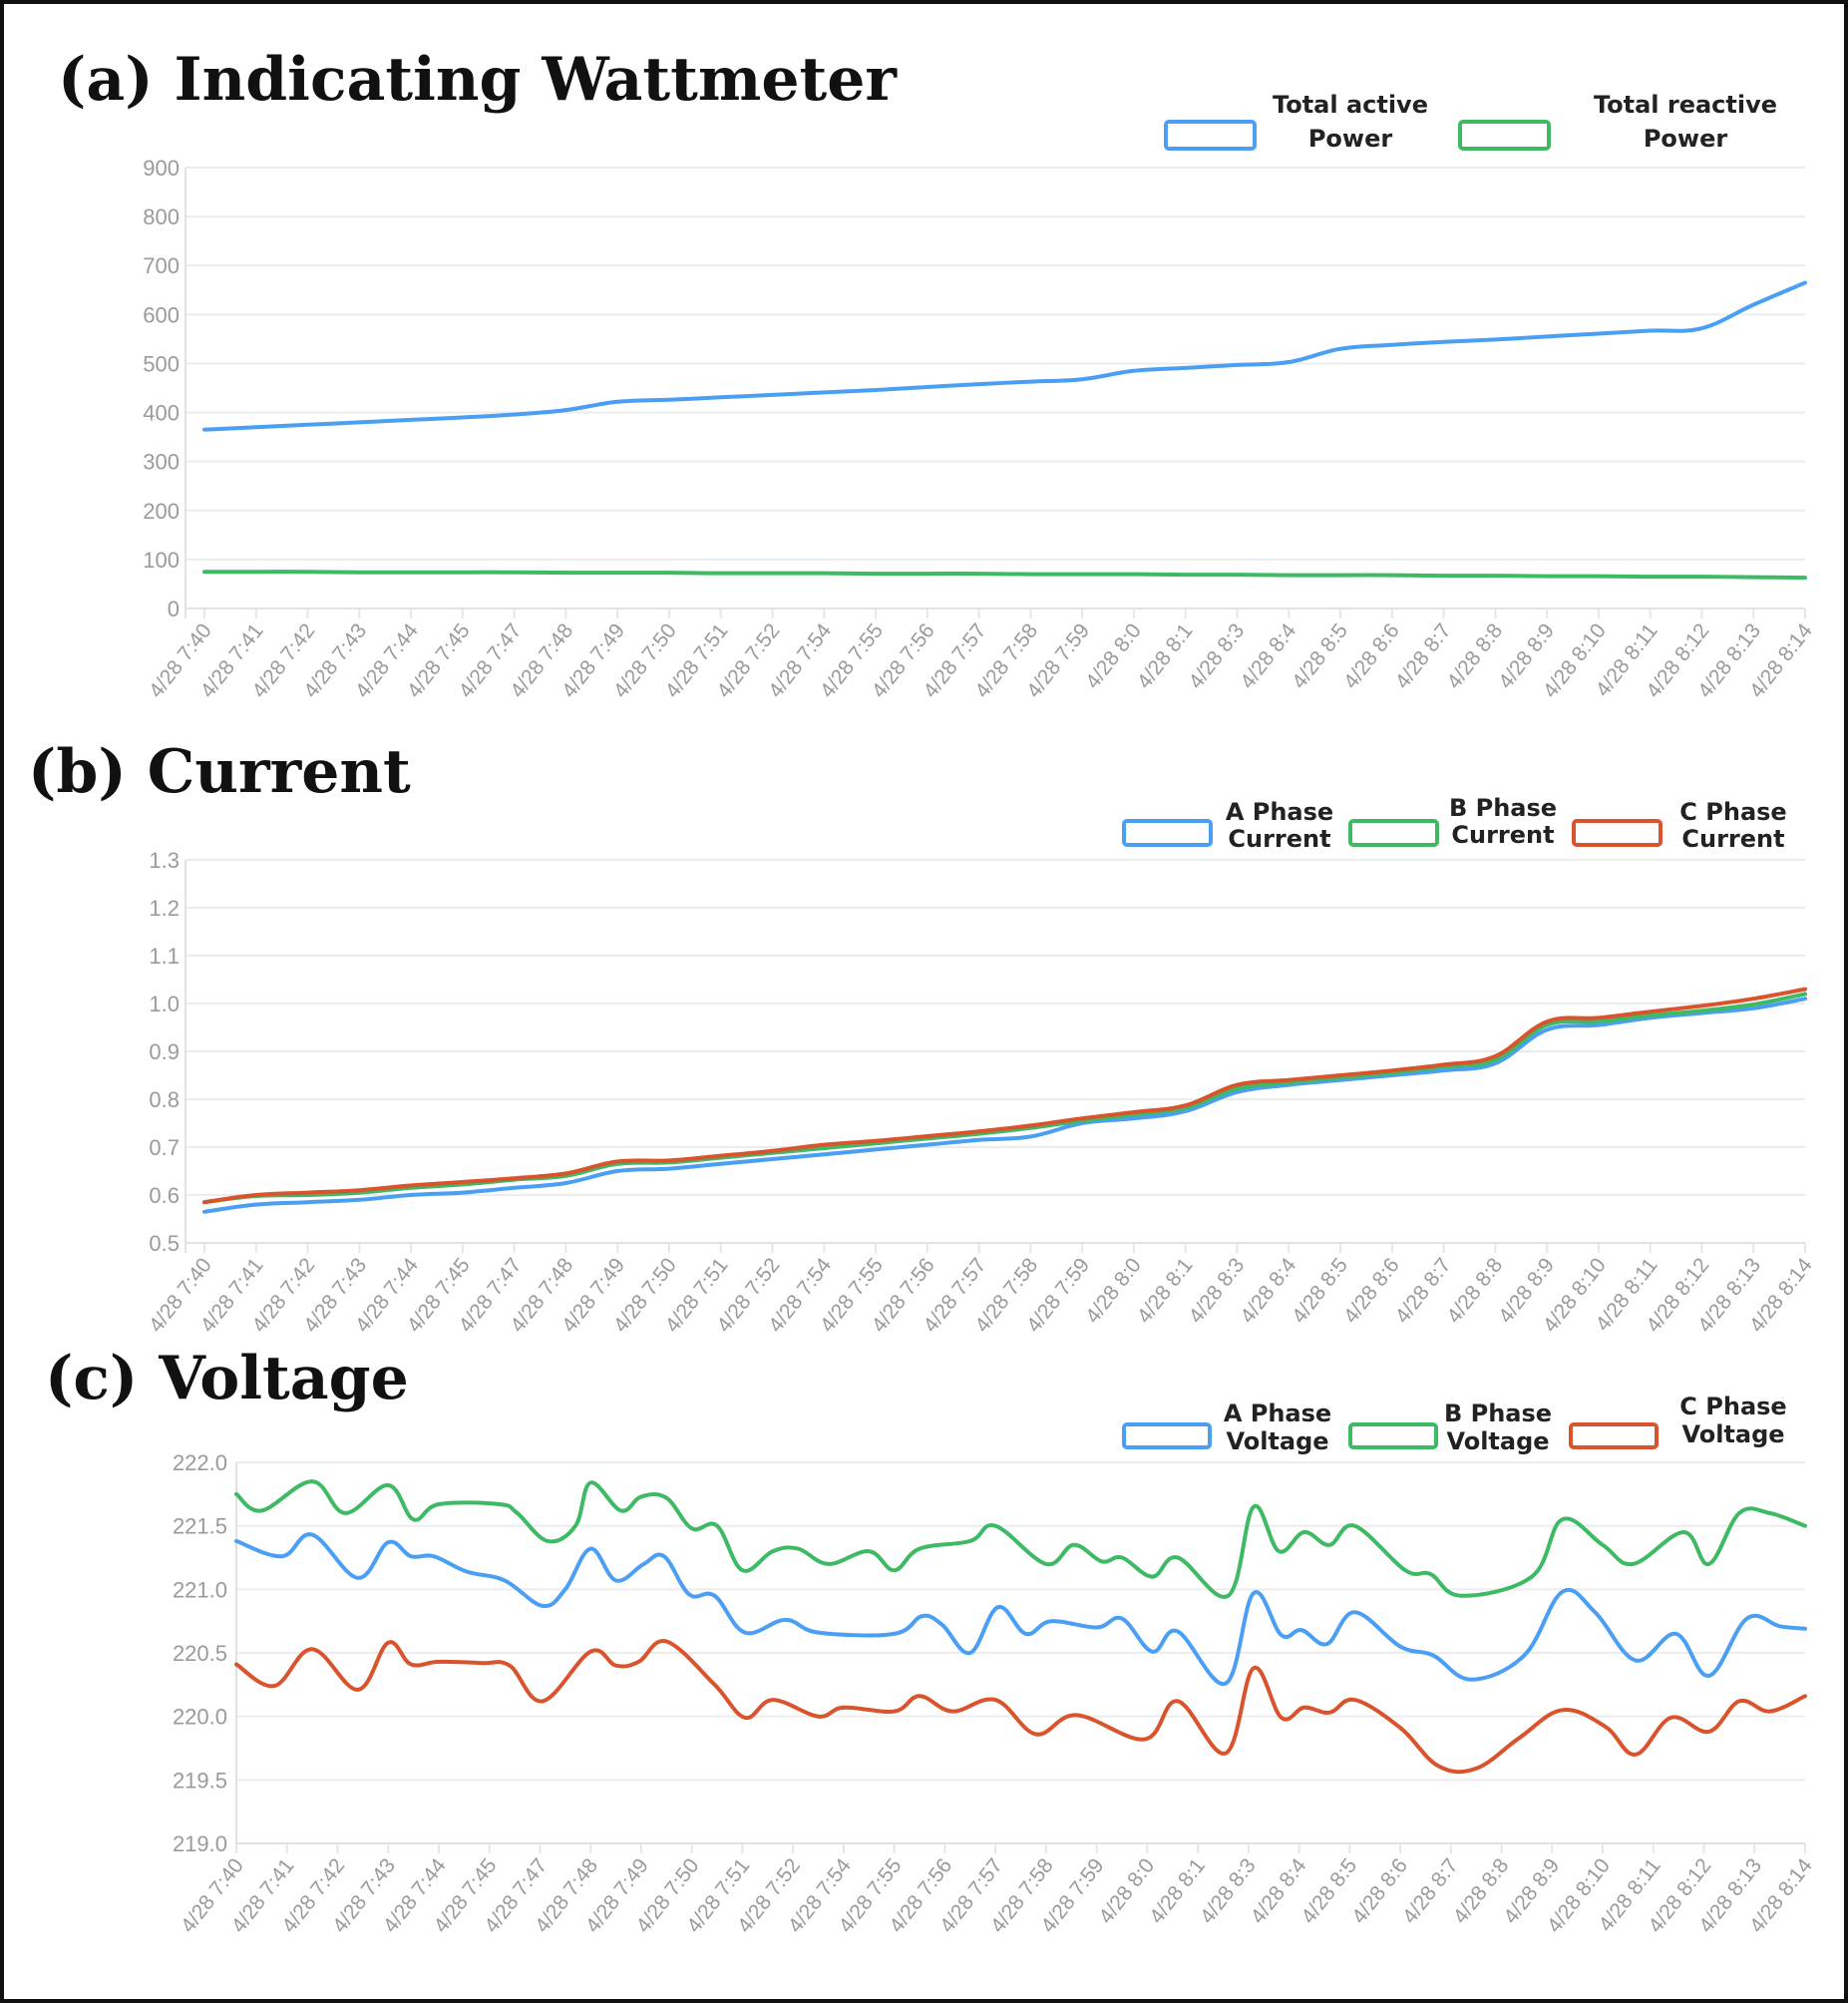  I want to click on y-tick-label: 1.1, so click(164, 956).